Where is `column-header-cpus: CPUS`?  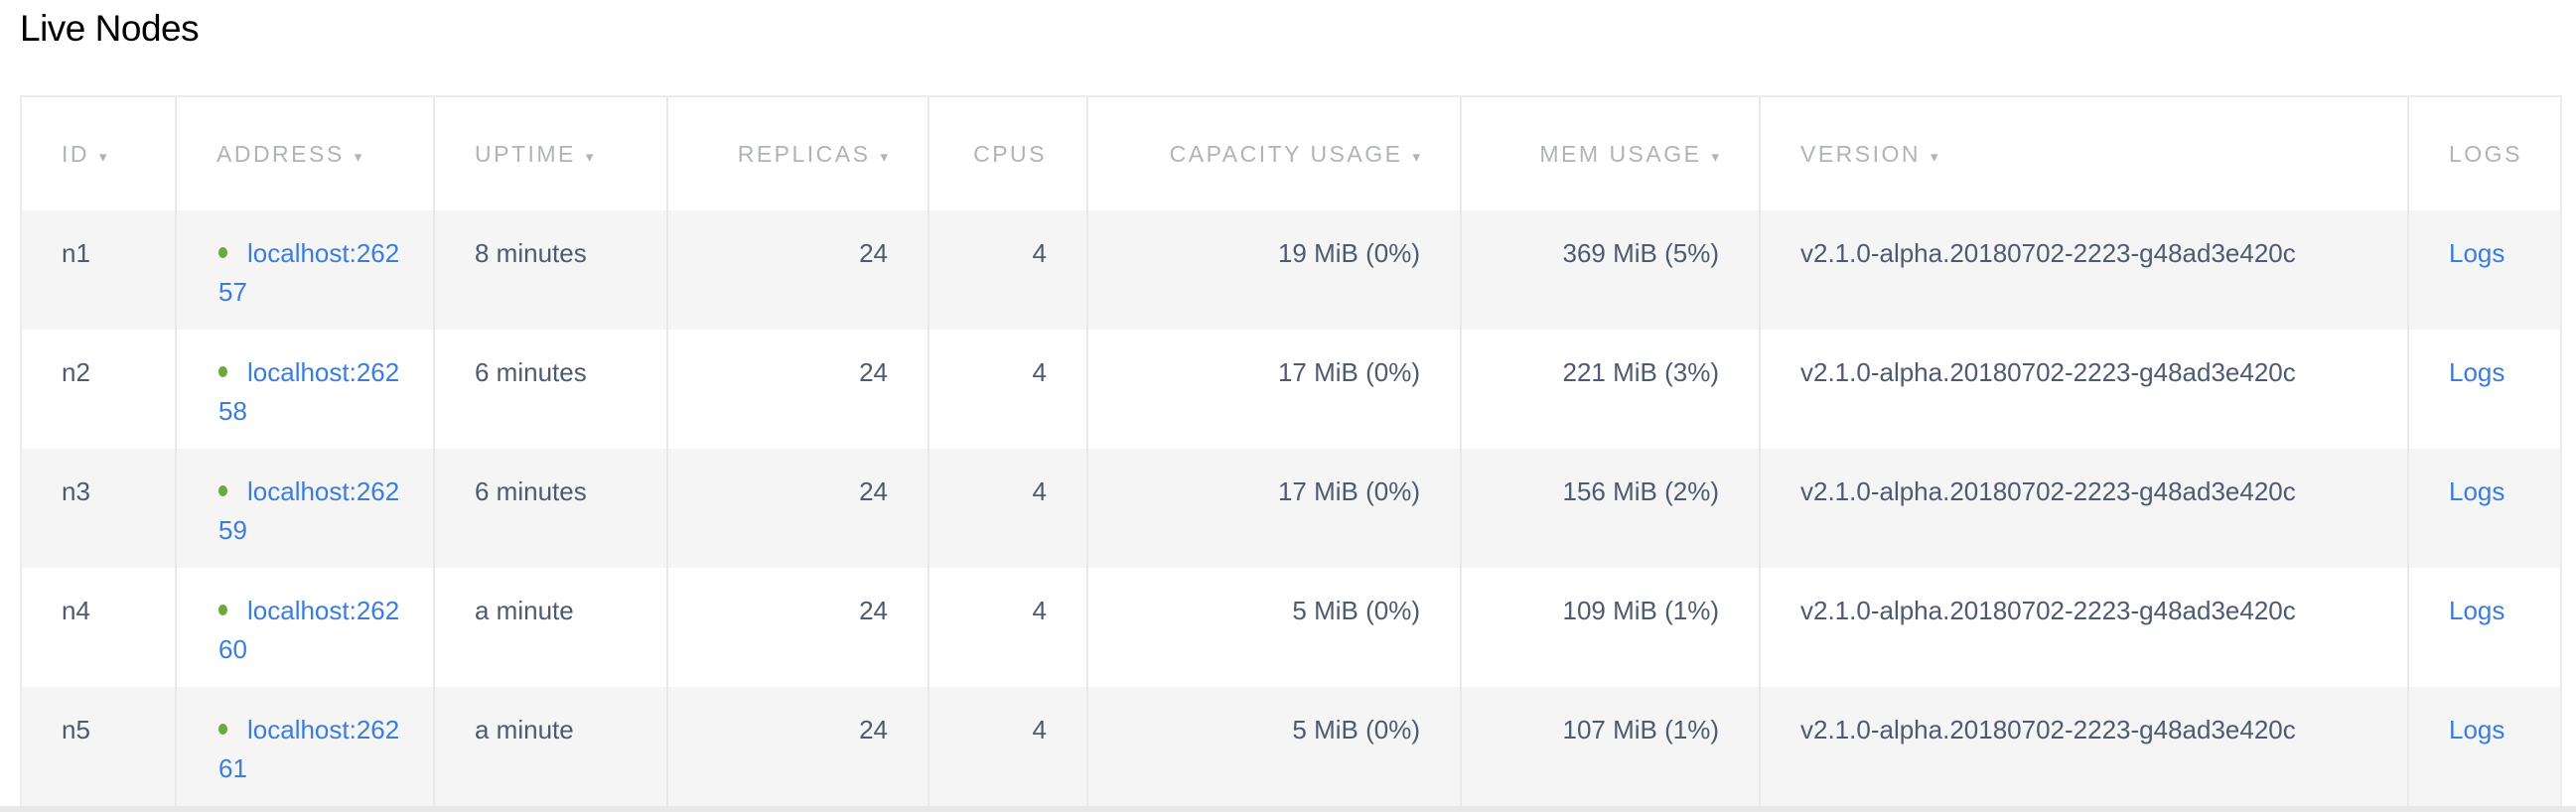
column-header-cpus: CPUS is located at coordinates (1008, 153).